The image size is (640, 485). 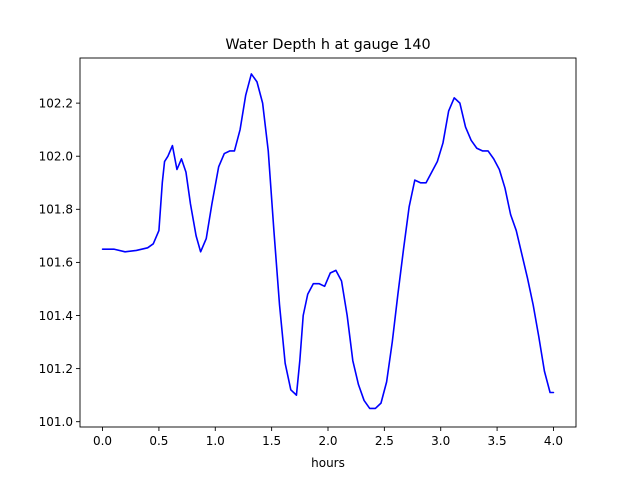 What do you see at coordinates (327, 45) in the screenshot?
I see `chart-title: Water Depth h at gauge 140` at bounding box center [327, 45].